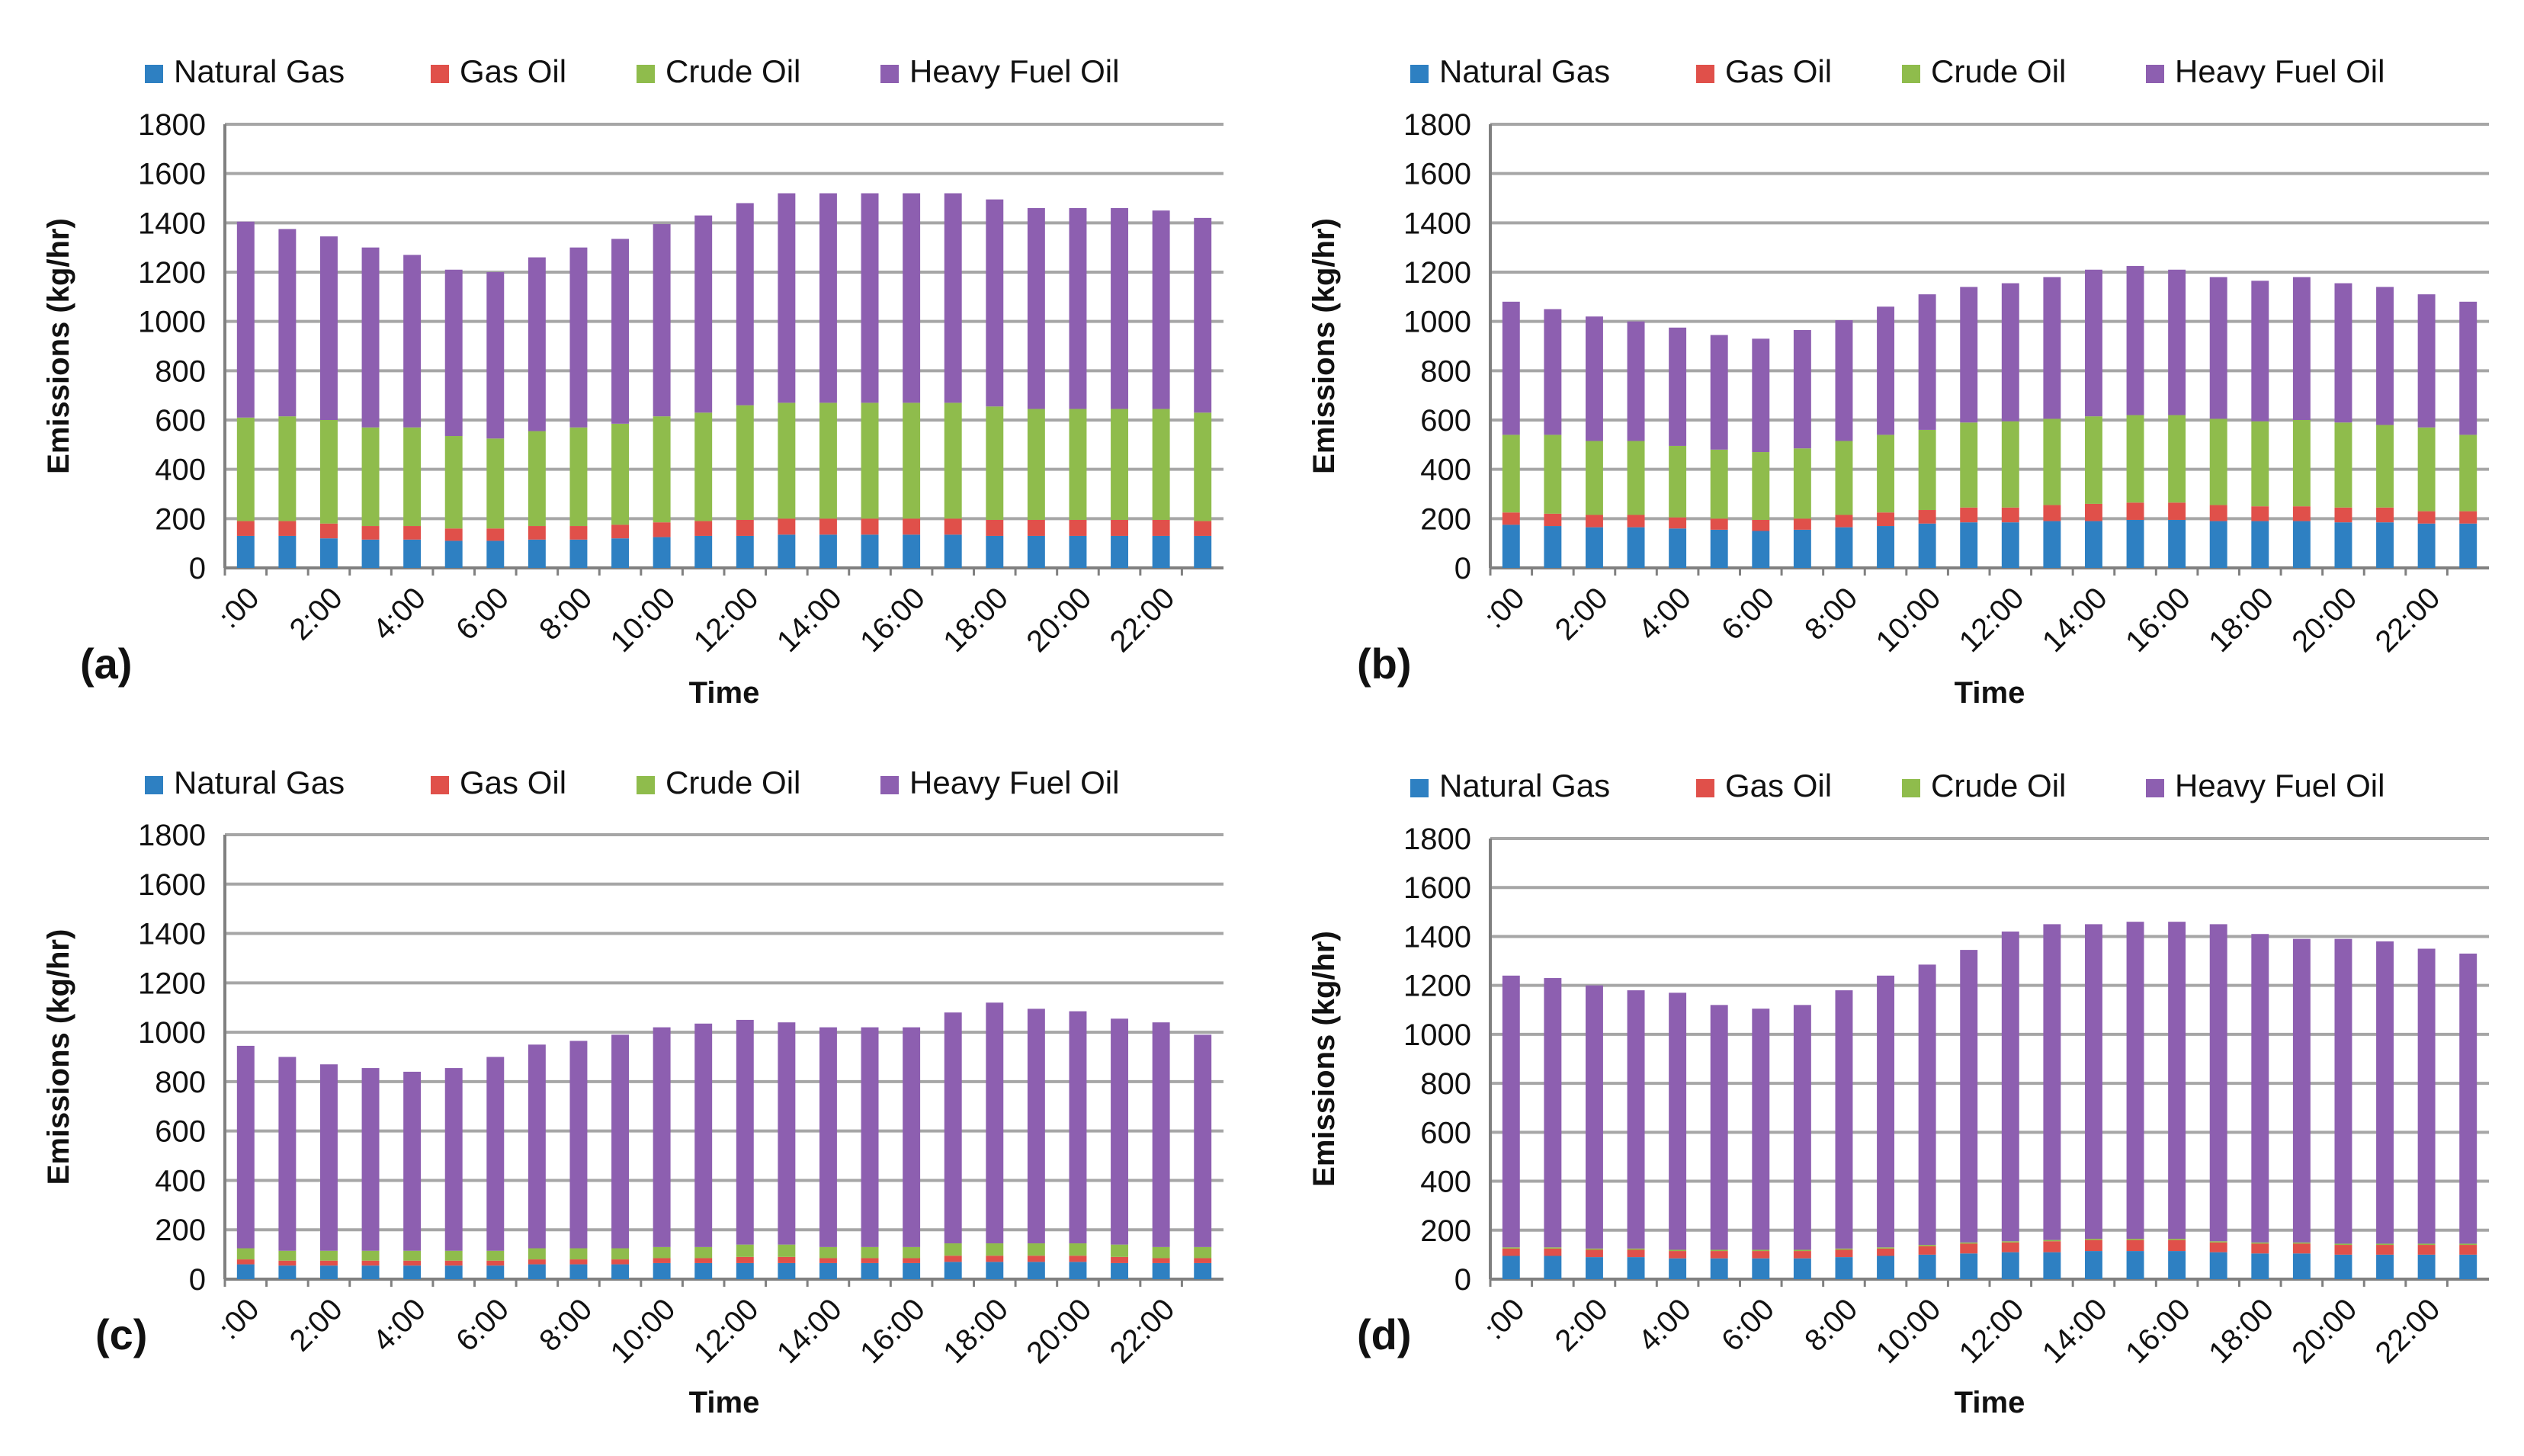  I want to click on x-tick-label: :00, so click(1504, 607).